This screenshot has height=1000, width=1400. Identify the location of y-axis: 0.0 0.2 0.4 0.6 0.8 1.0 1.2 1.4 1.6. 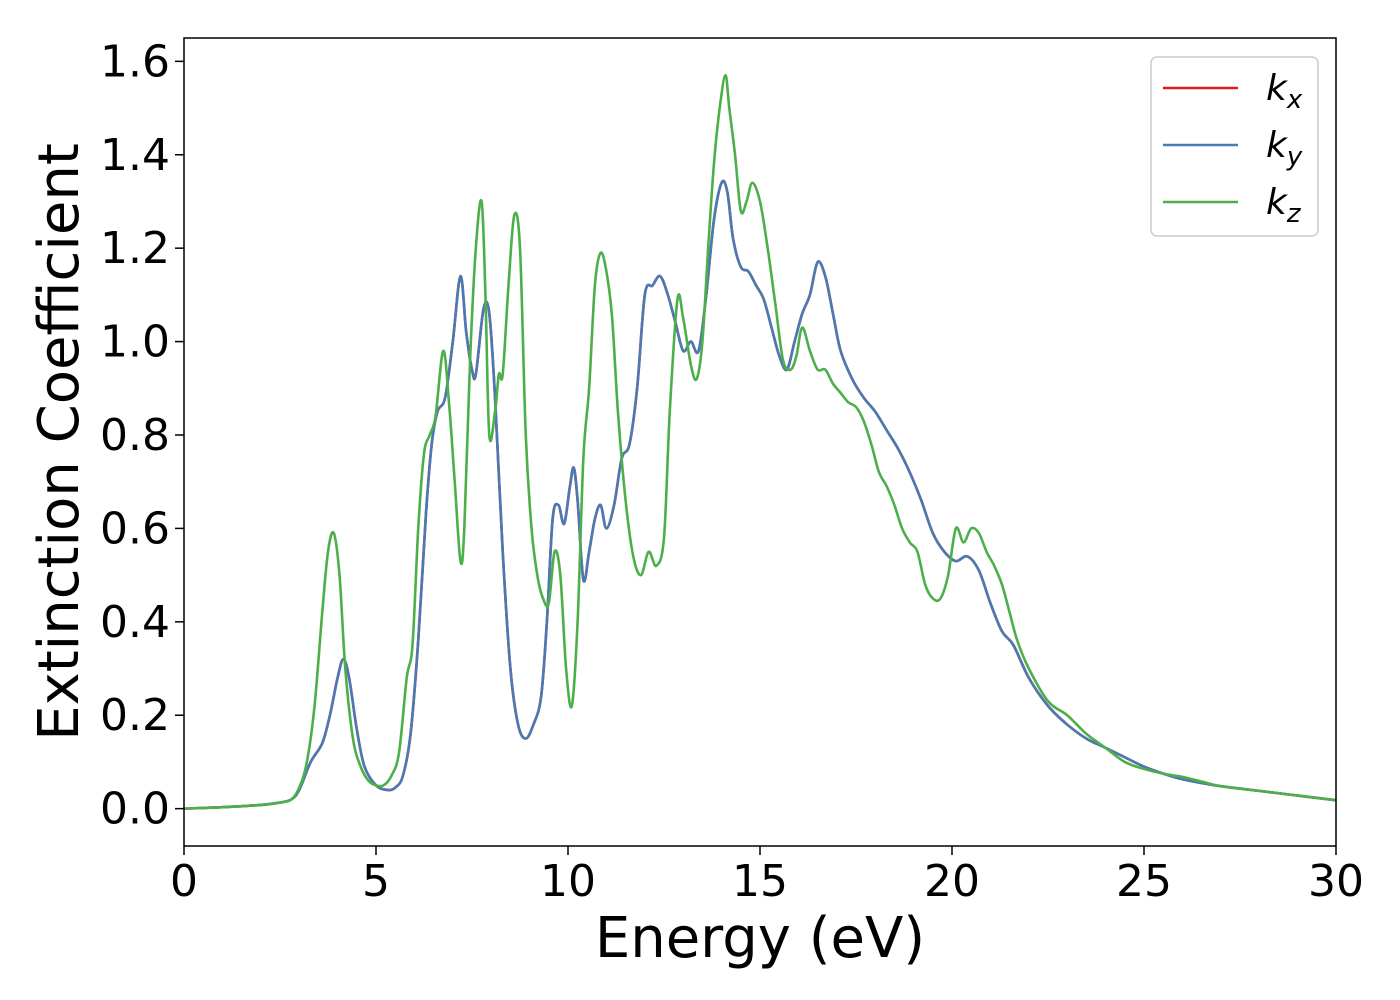
(142, 435).